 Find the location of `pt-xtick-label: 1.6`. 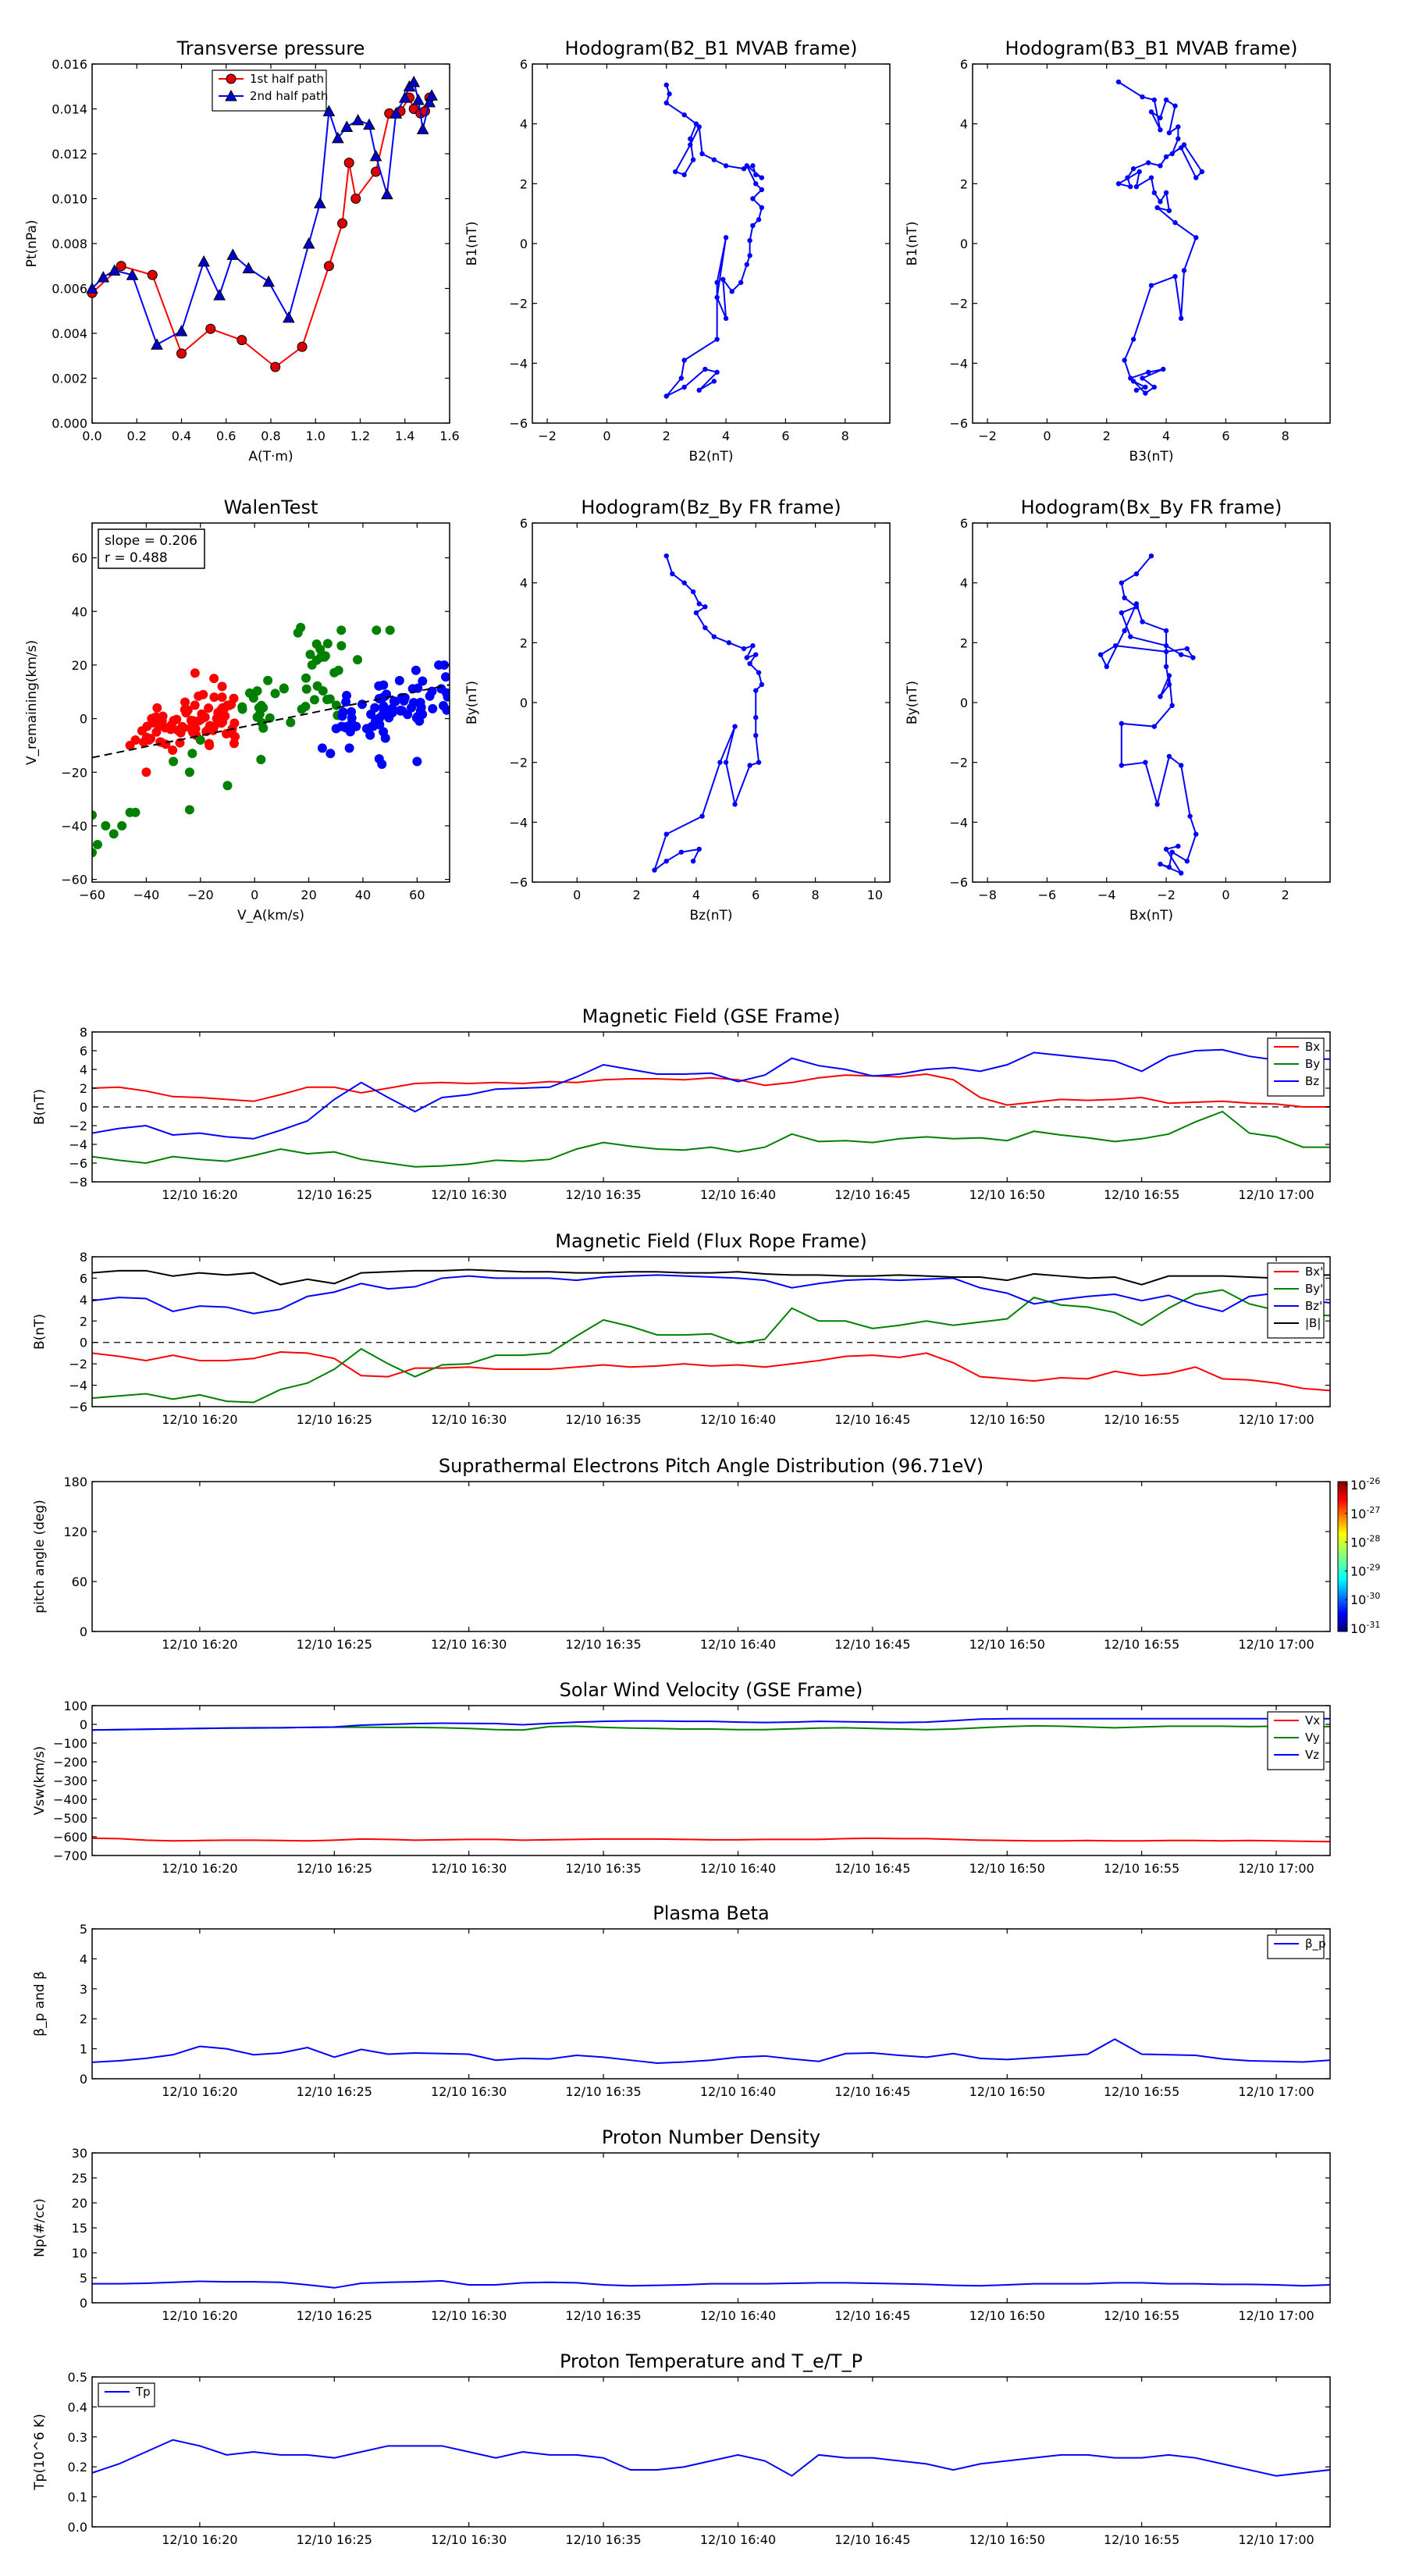

pt-xtick-label: 1.6 is located at coordinates (449, 436).